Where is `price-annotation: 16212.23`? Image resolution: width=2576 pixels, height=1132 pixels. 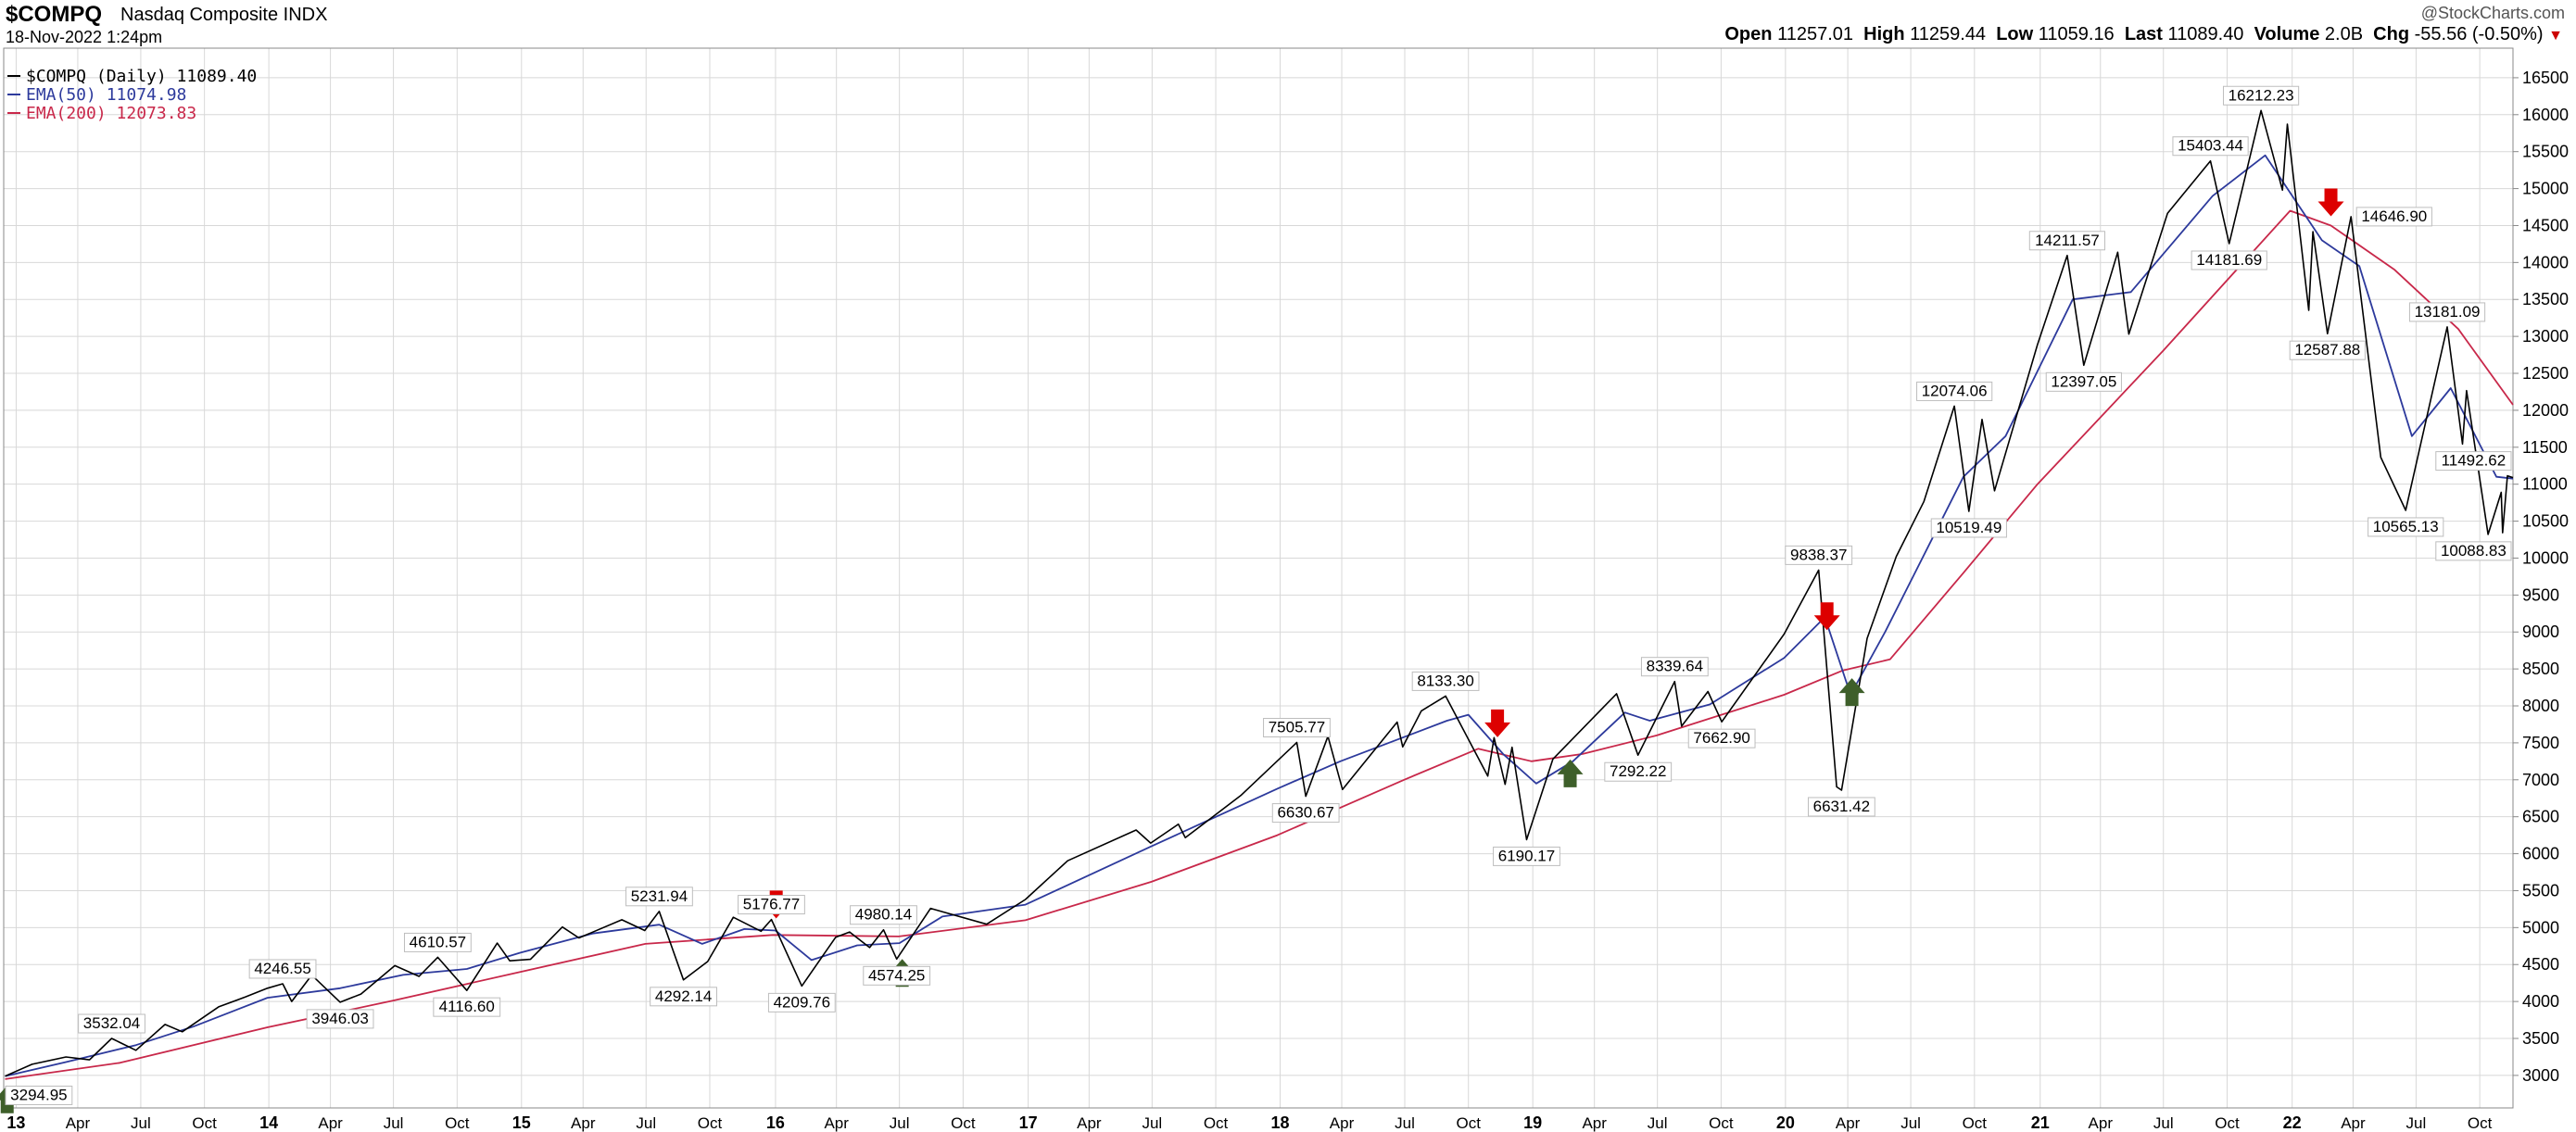
price-annotation: 16212.23 is located at coordinates (2261, 95).